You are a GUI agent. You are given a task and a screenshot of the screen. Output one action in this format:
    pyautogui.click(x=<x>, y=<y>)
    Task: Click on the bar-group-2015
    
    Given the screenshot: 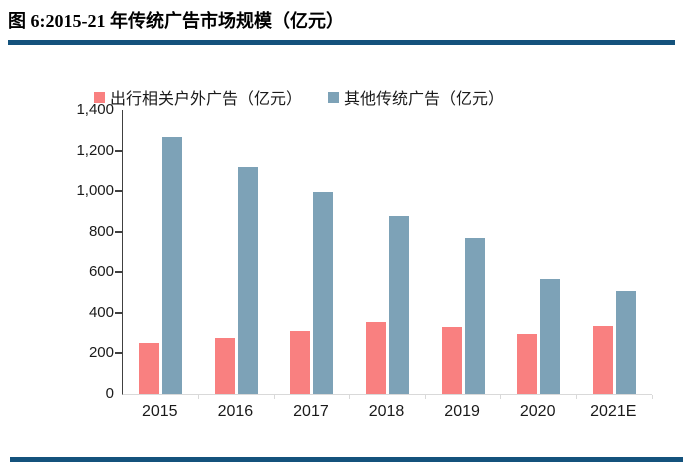 What is the action you would take?
    pyautogui.click(x=161, y=252)
    